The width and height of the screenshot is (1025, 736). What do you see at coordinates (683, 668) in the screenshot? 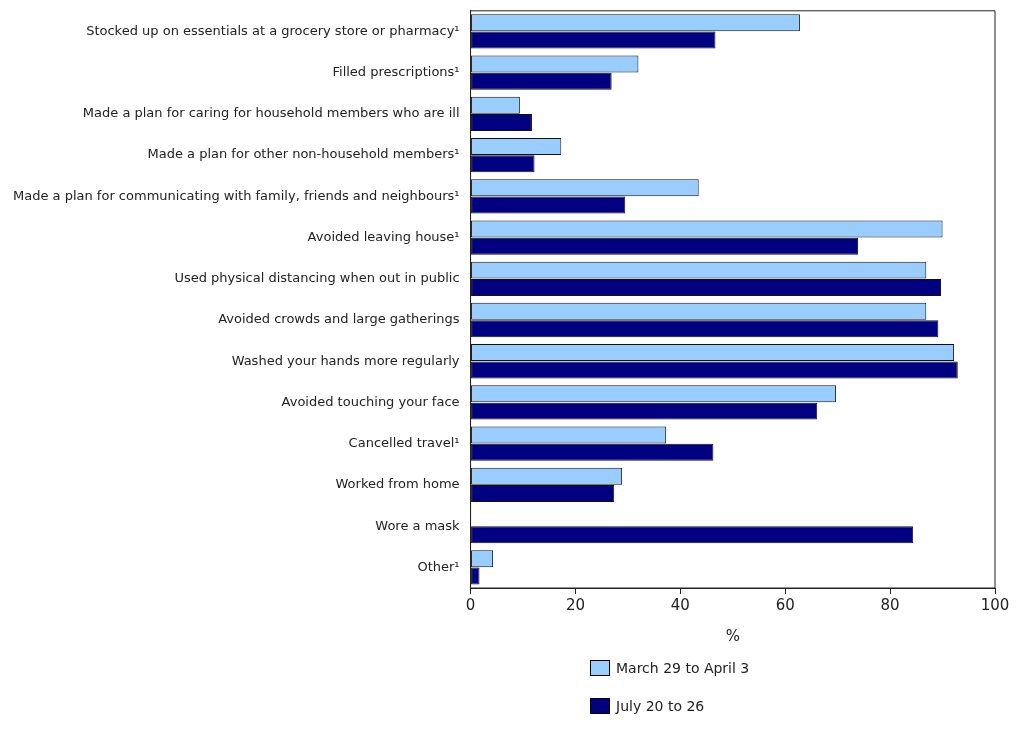
I see `legend-label: March 29 to April 3` at bounding box center [683, 668].